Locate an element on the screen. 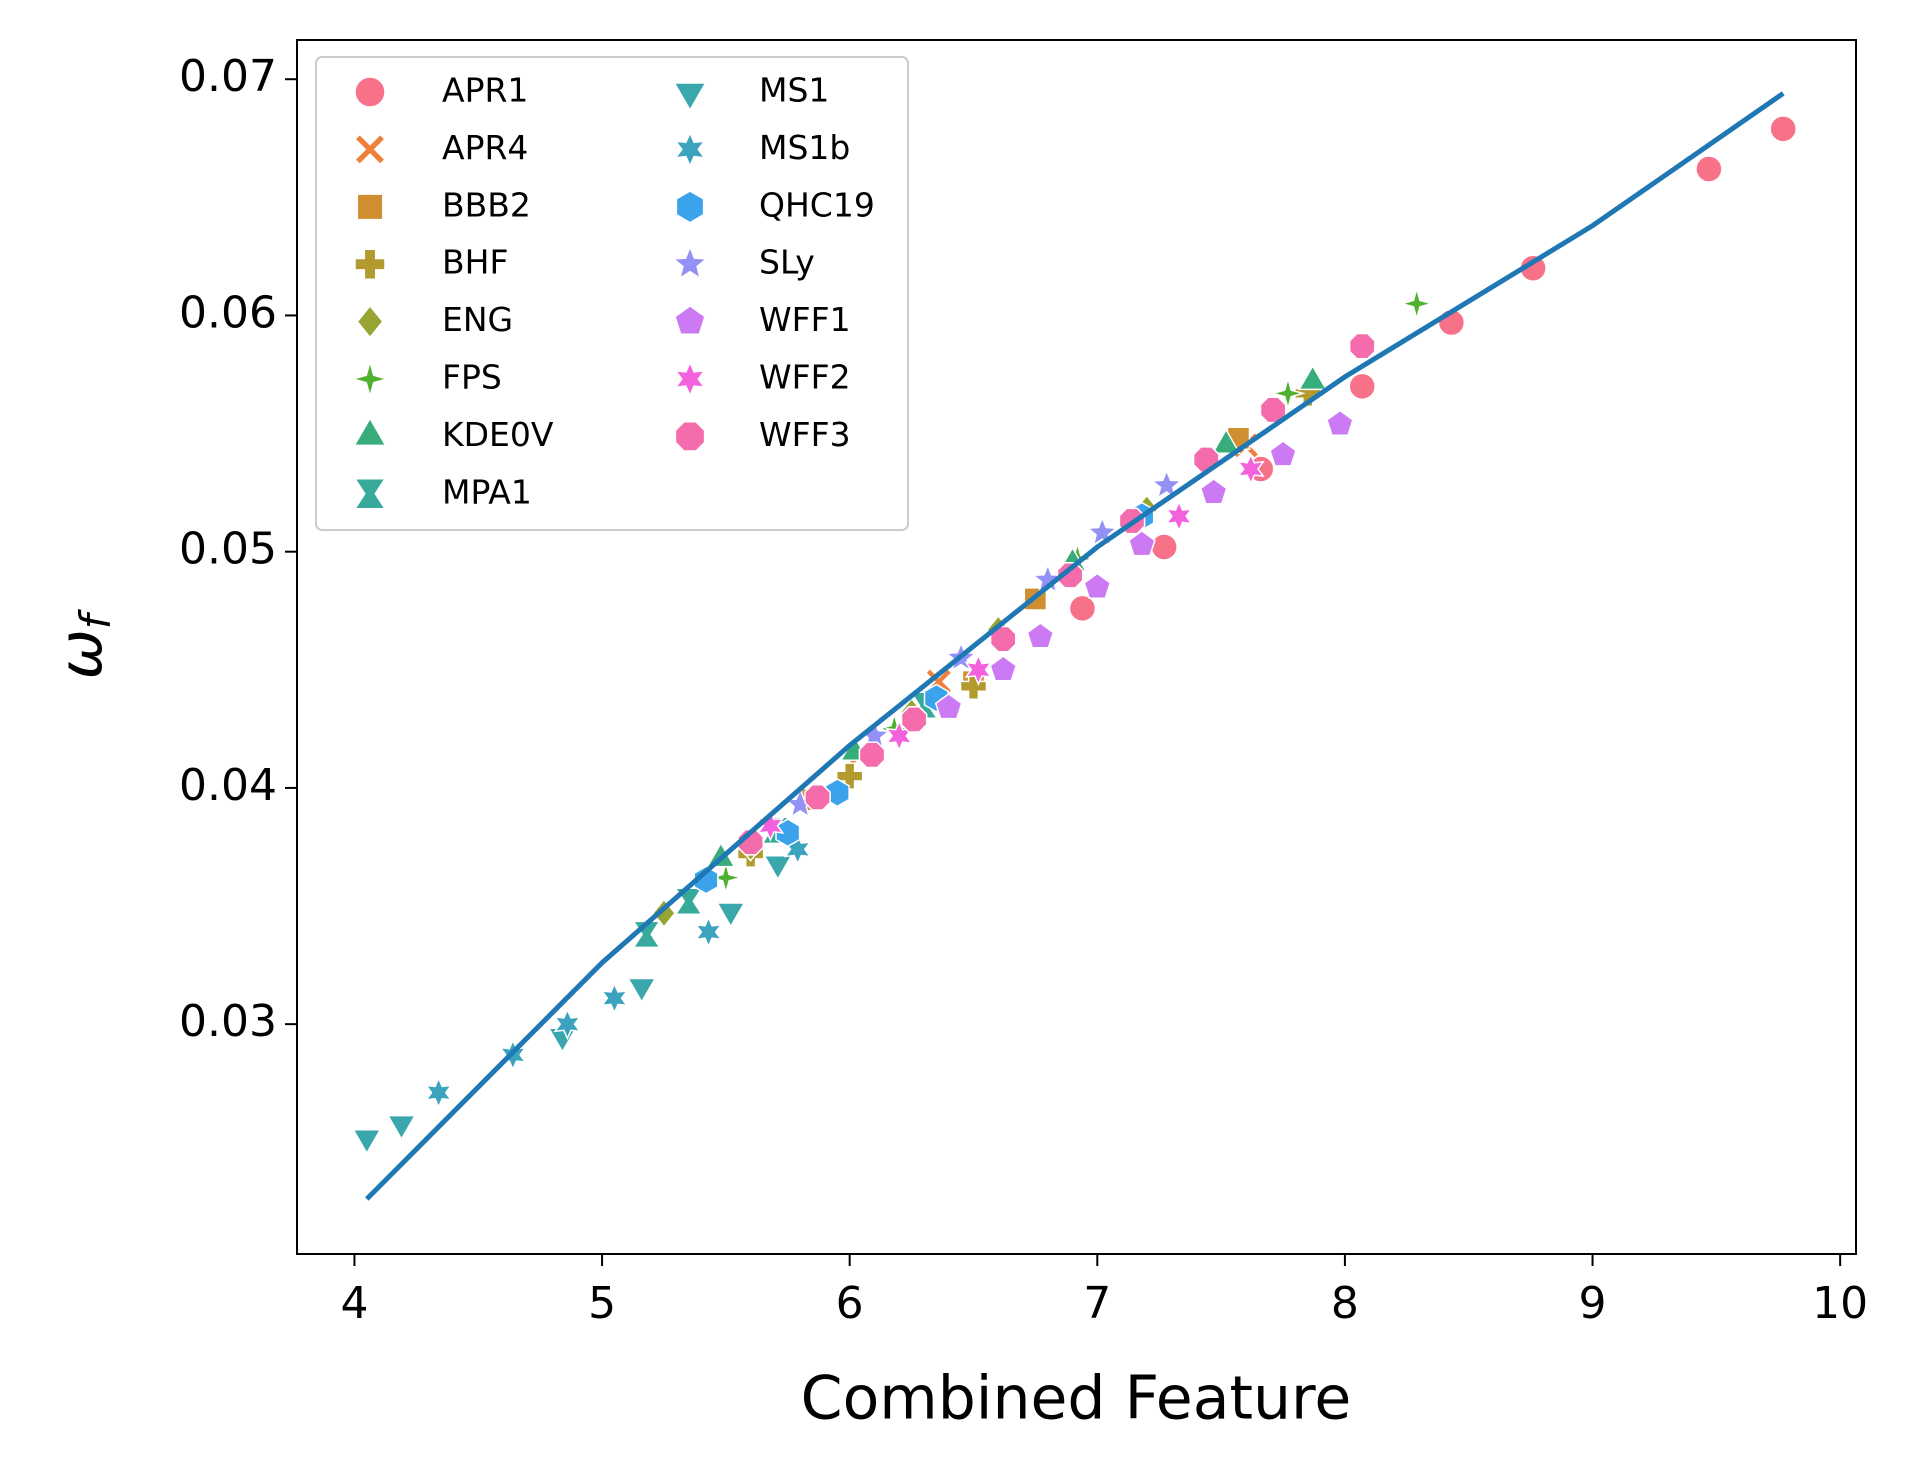  legend-label: QHC19 is located at coordinates (817, 204).